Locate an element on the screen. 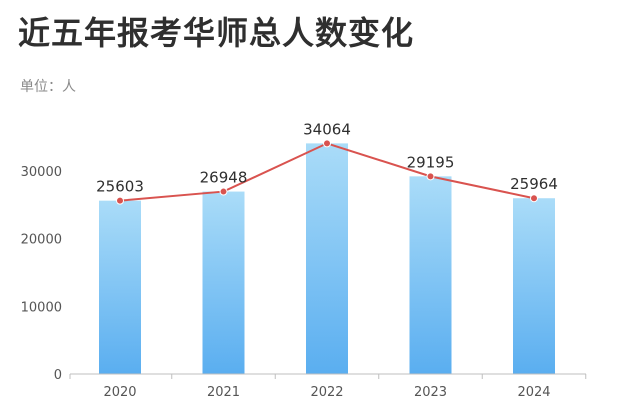 This screenshot has width=633, height=401. line-marker-2021 is located at coordinates (223, 191).